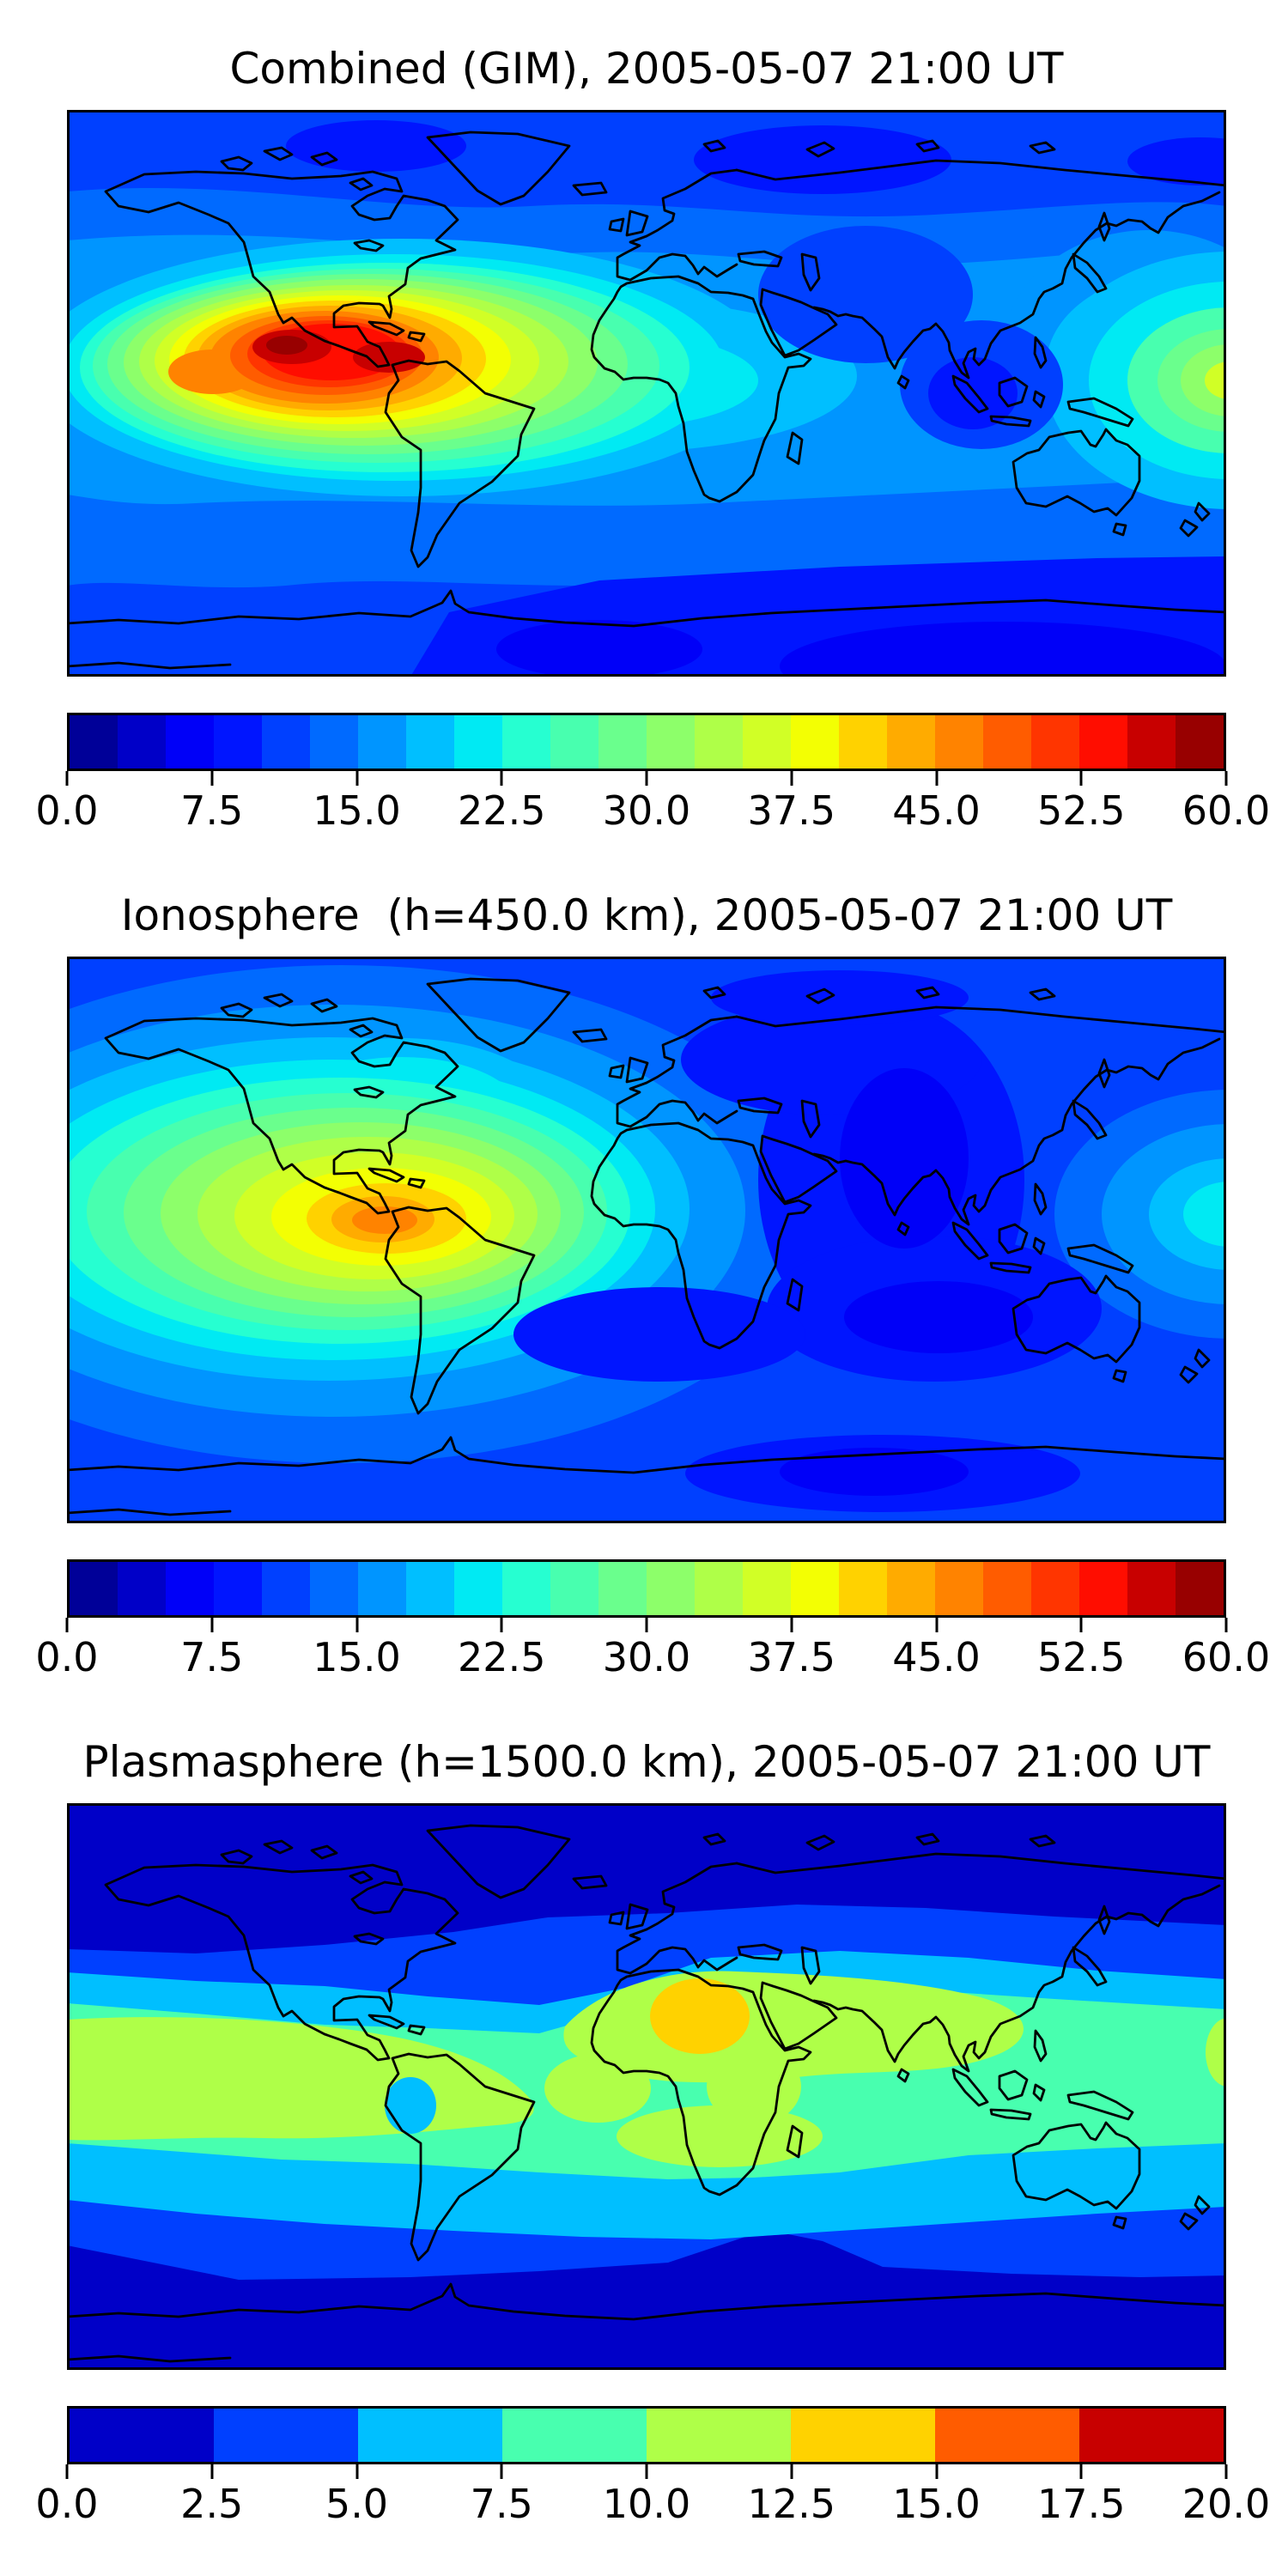 This screenshot has width=1288, height=2576. Describe the element at coordinates (652, 1621) in the screenshot. I see `colorbar-ionosphere: 0.0 7.5 15.0 22.5 30.0 37.5 45.0 52.5 60.0` at that location.